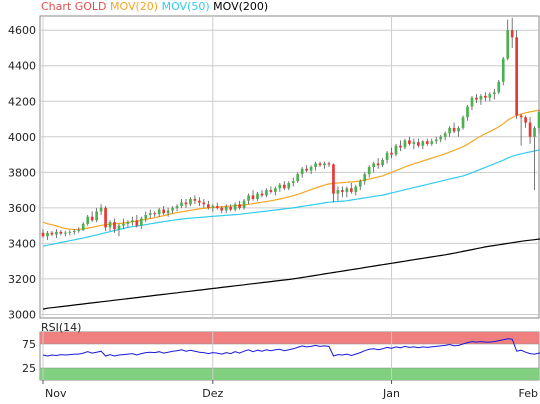  Describe the element at coordinates (22, 314) in the screenshot. I see `y-tick-label: 3000` at that location.